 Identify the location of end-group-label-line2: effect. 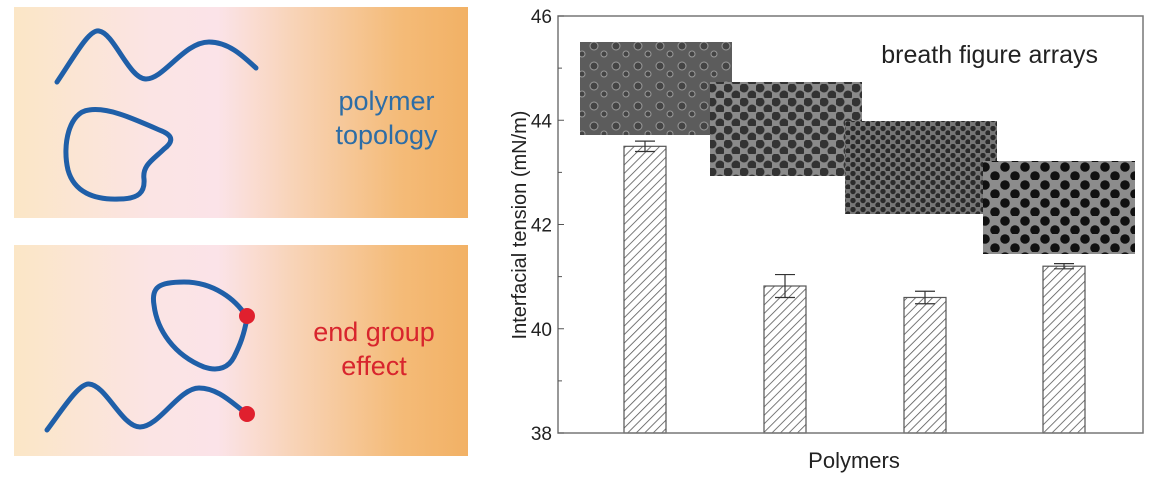
(374, 366).